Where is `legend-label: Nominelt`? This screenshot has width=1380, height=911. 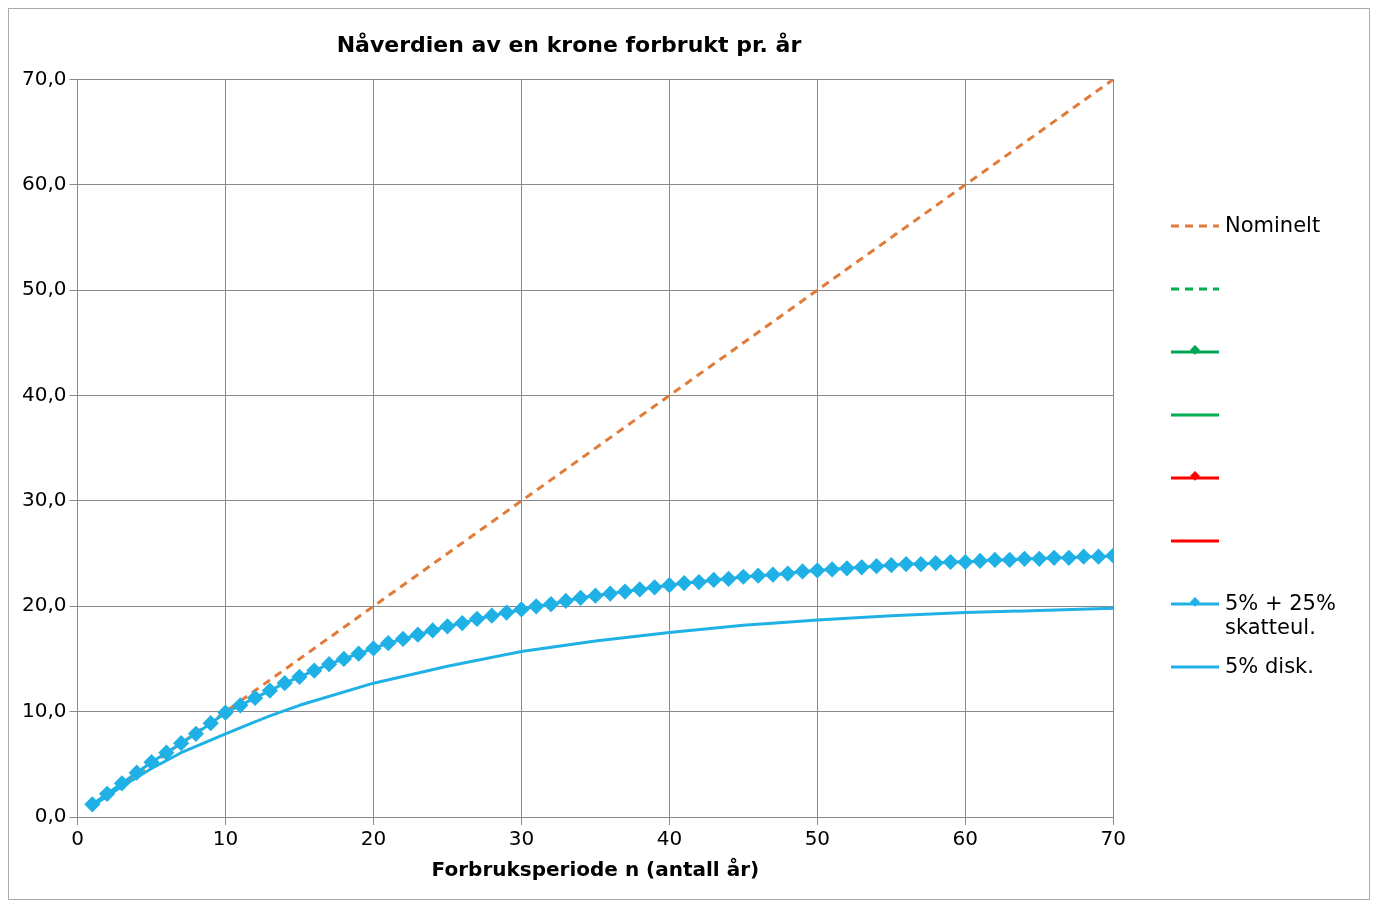 legend-label: Nominelt is located at coordinates (1273, 225).